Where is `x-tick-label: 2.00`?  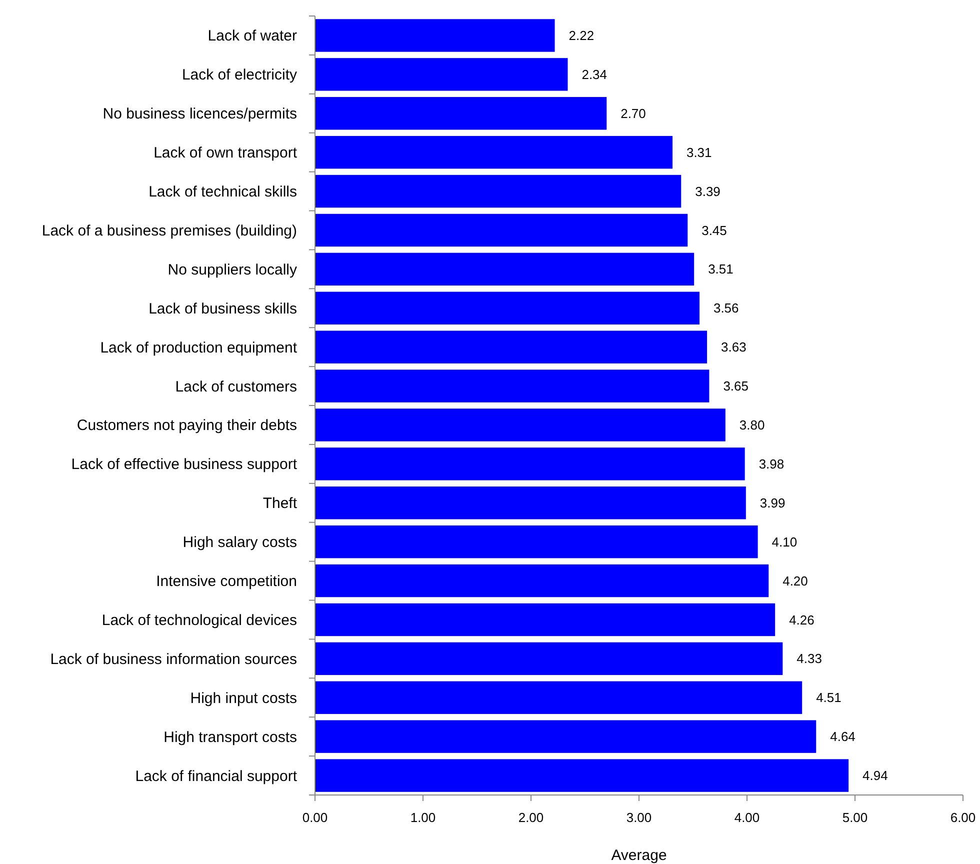
x-tick-label: 2.00 is located at coordinates (531, 817).